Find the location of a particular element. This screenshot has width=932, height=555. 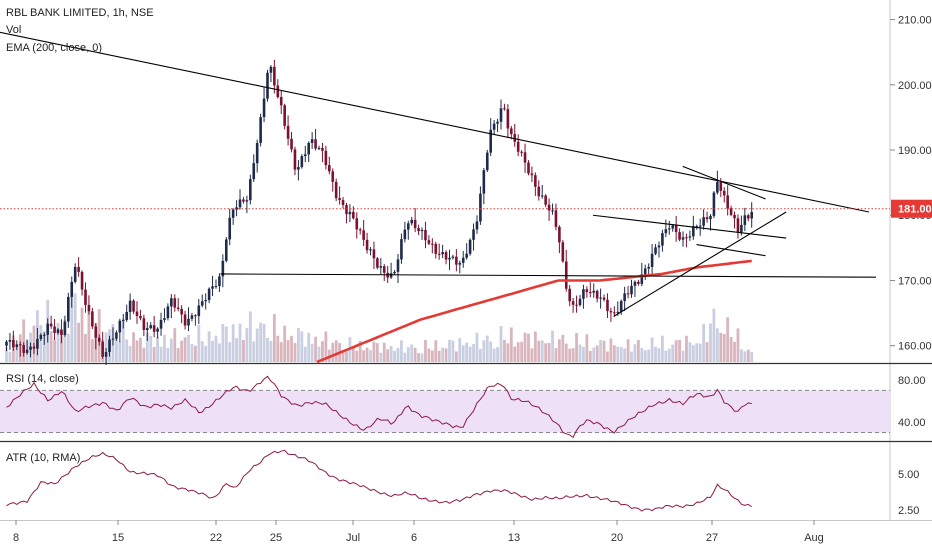

symbol-title: RBL BANK LIMITED, 1h, NSE is located at coordinates (80, 13).